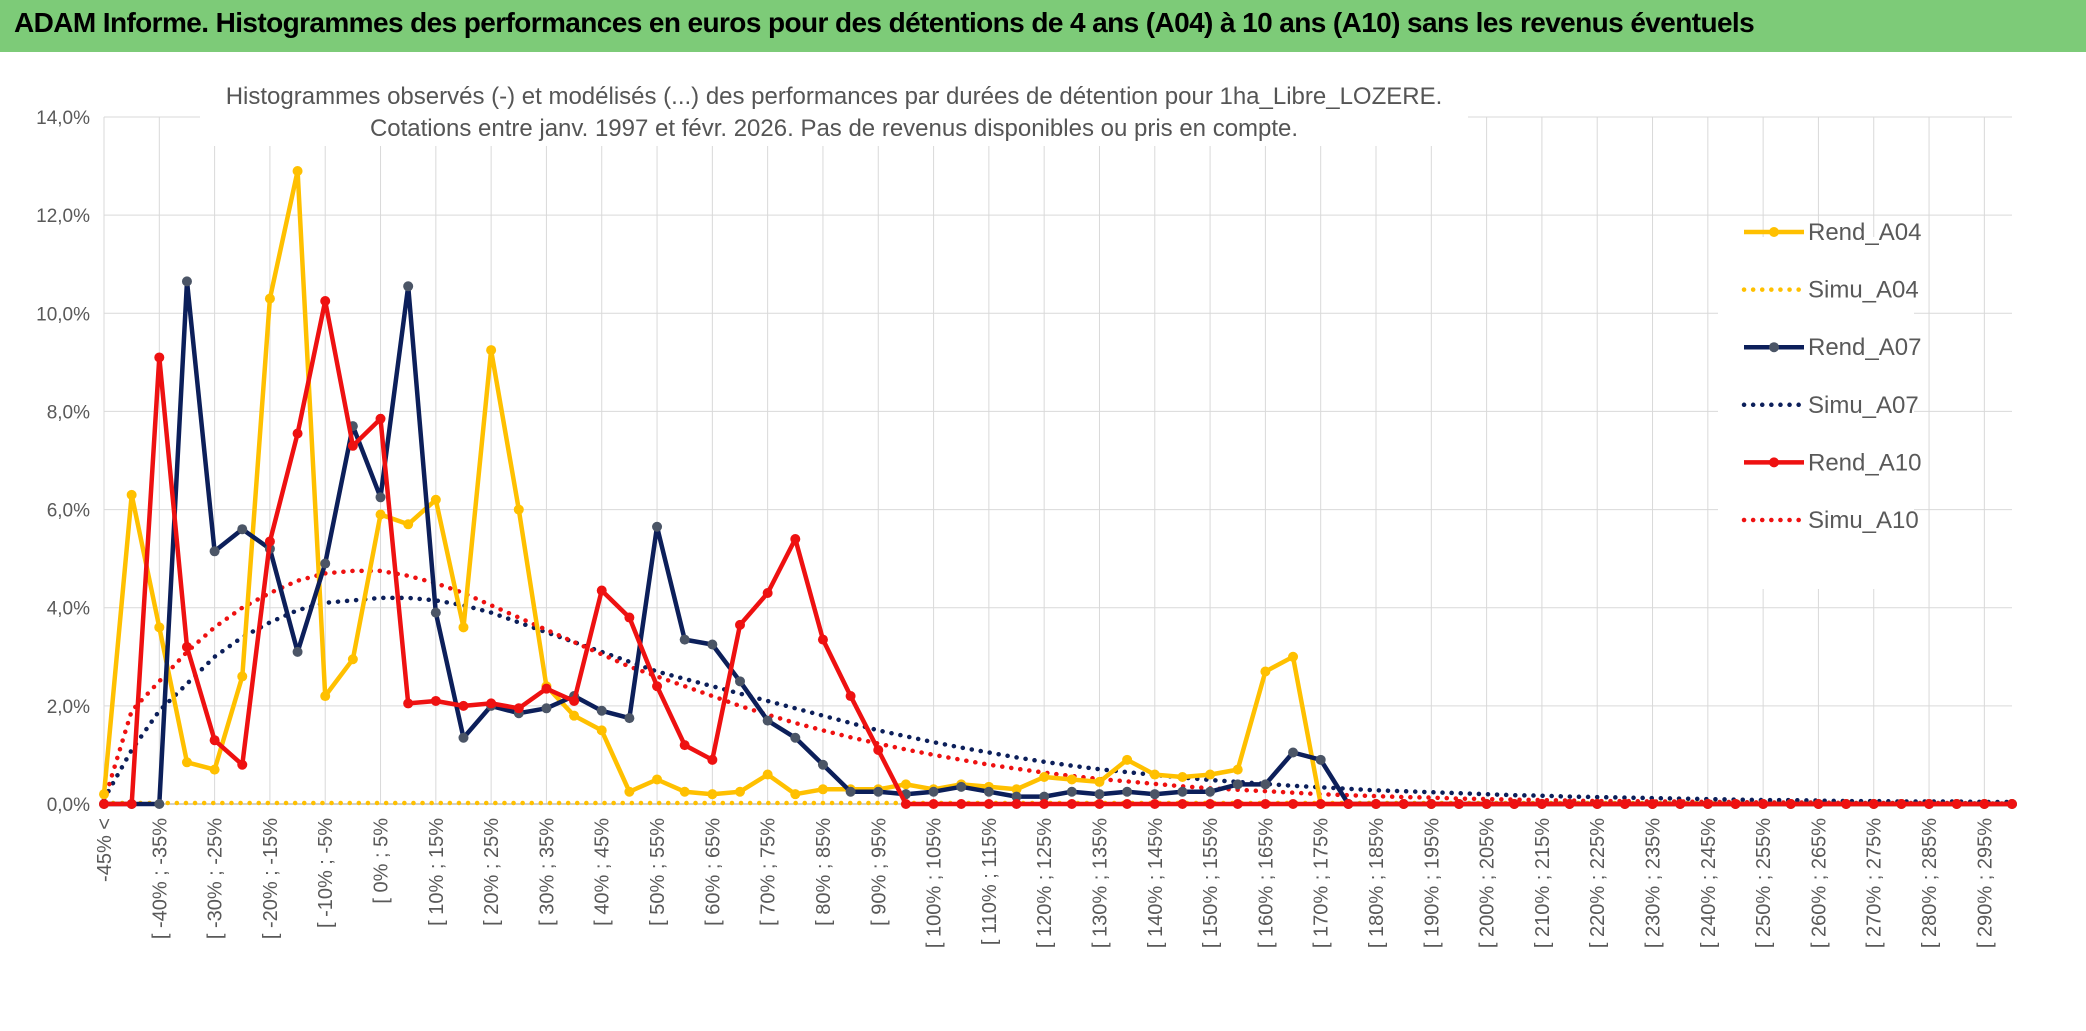 Image resolution: width=2086 pixels, height=1031 pixels. Describe the element at coordinates (1211, 883) in the screenshot. I see `x-tick-label: [ 150% ; 155%` at that location.